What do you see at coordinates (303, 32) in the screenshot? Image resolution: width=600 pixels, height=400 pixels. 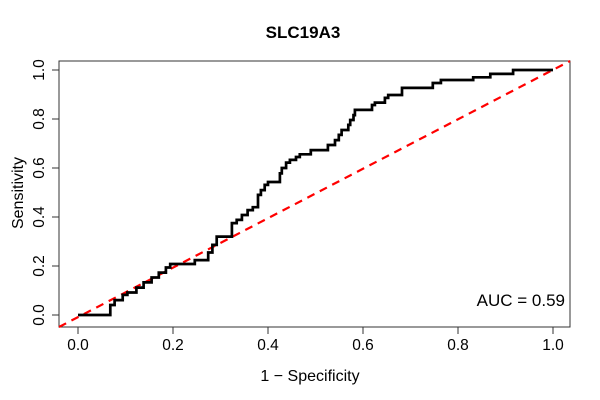 I see `chart-title: SLC19A3` at bounding box center [303, 32].